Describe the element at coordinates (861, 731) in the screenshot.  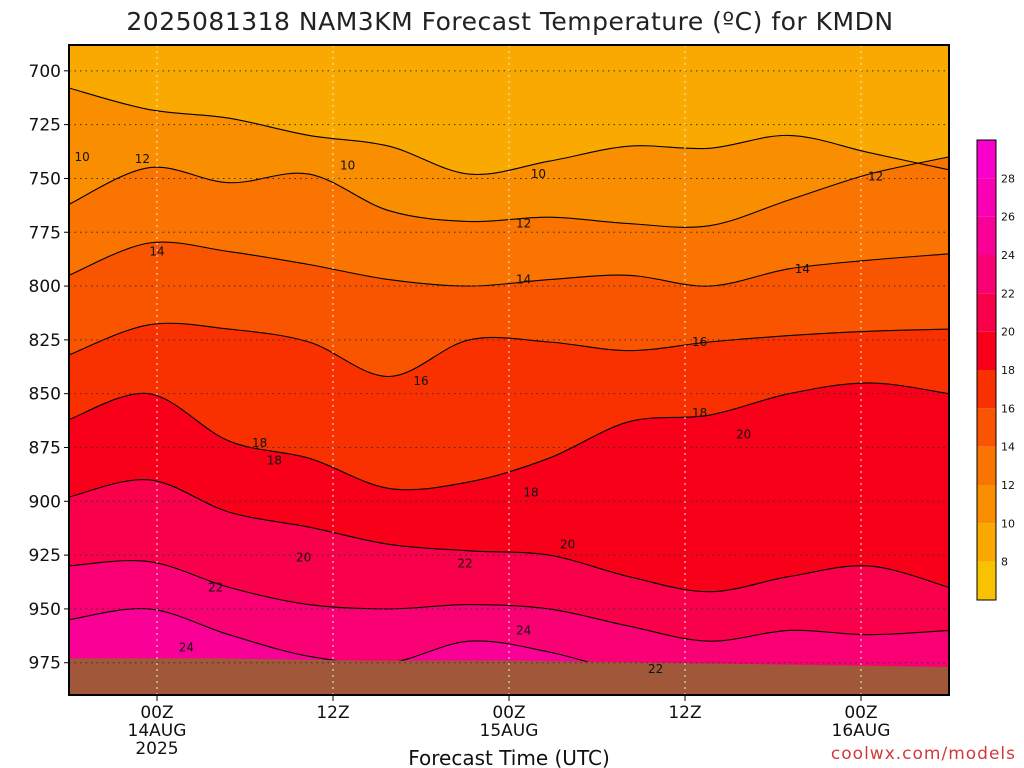
I see `x-tick-label-4-1: 16AUG` at that location.